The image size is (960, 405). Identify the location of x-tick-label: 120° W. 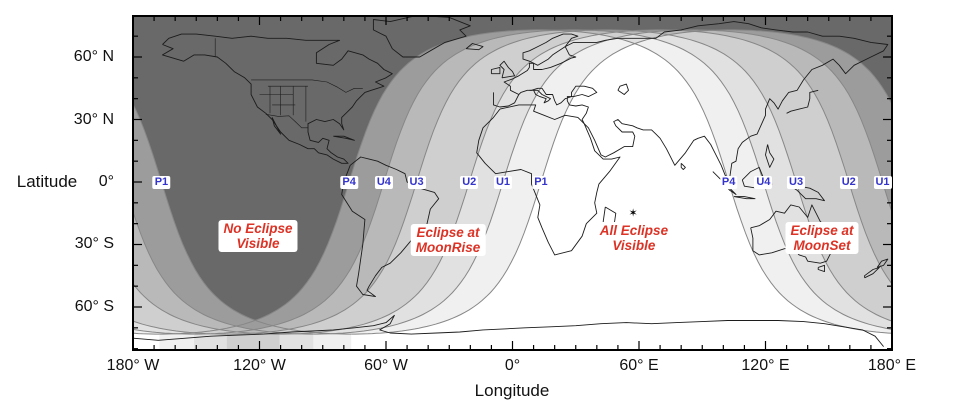
(259, 365).